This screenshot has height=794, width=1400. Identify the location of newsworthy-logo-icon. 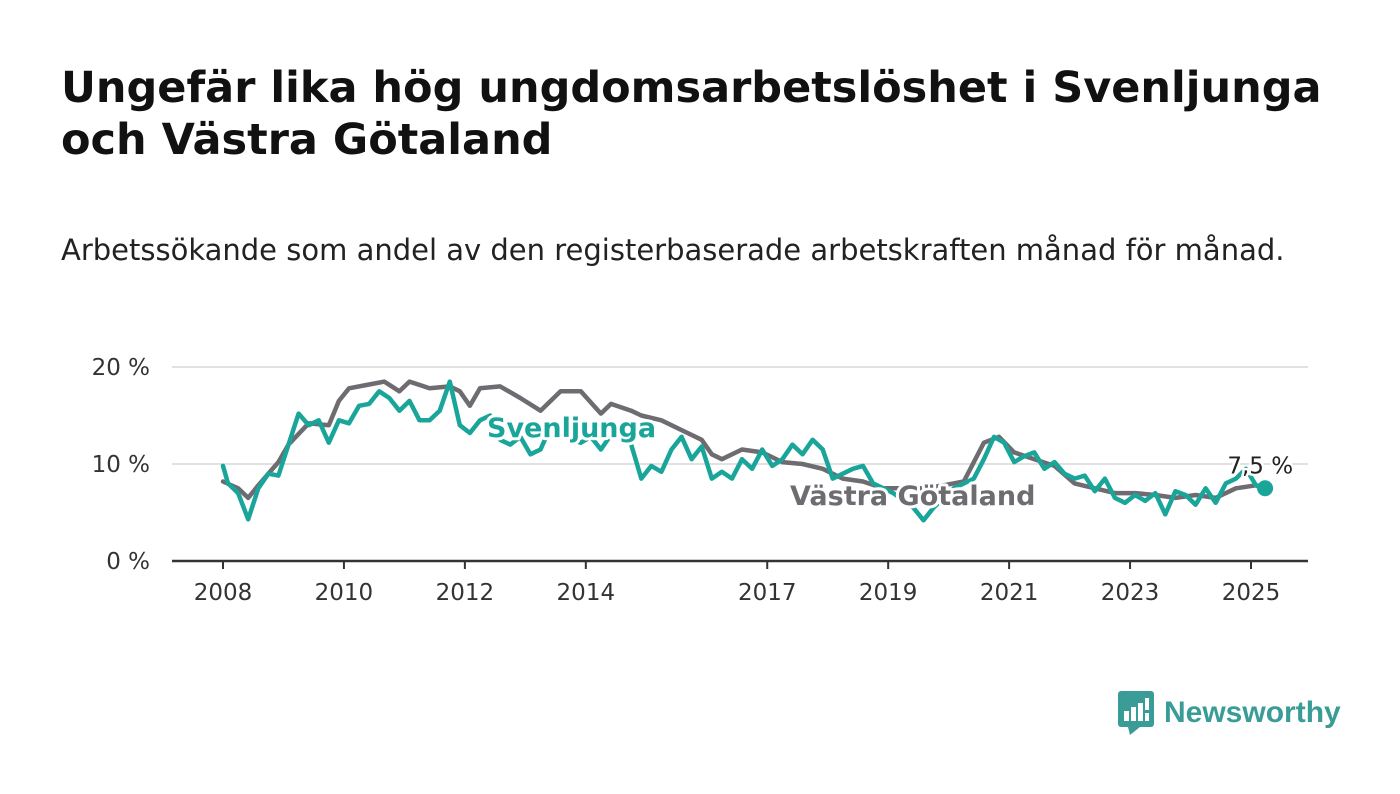
(1136, 713).